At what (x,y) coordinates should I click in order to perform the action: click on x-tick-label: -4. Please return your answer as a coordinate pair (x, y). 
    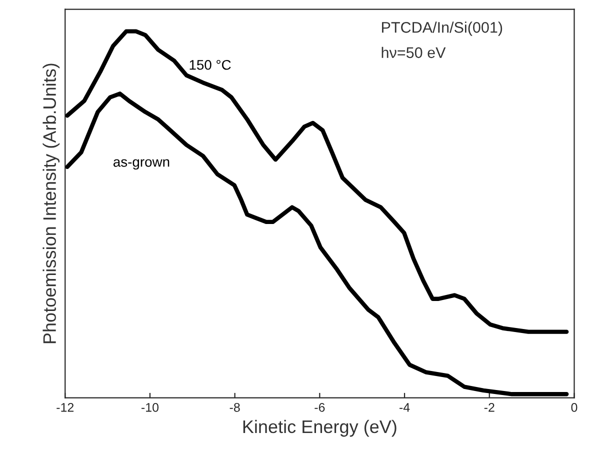
    Looking at the image, I should click on (405, 407).